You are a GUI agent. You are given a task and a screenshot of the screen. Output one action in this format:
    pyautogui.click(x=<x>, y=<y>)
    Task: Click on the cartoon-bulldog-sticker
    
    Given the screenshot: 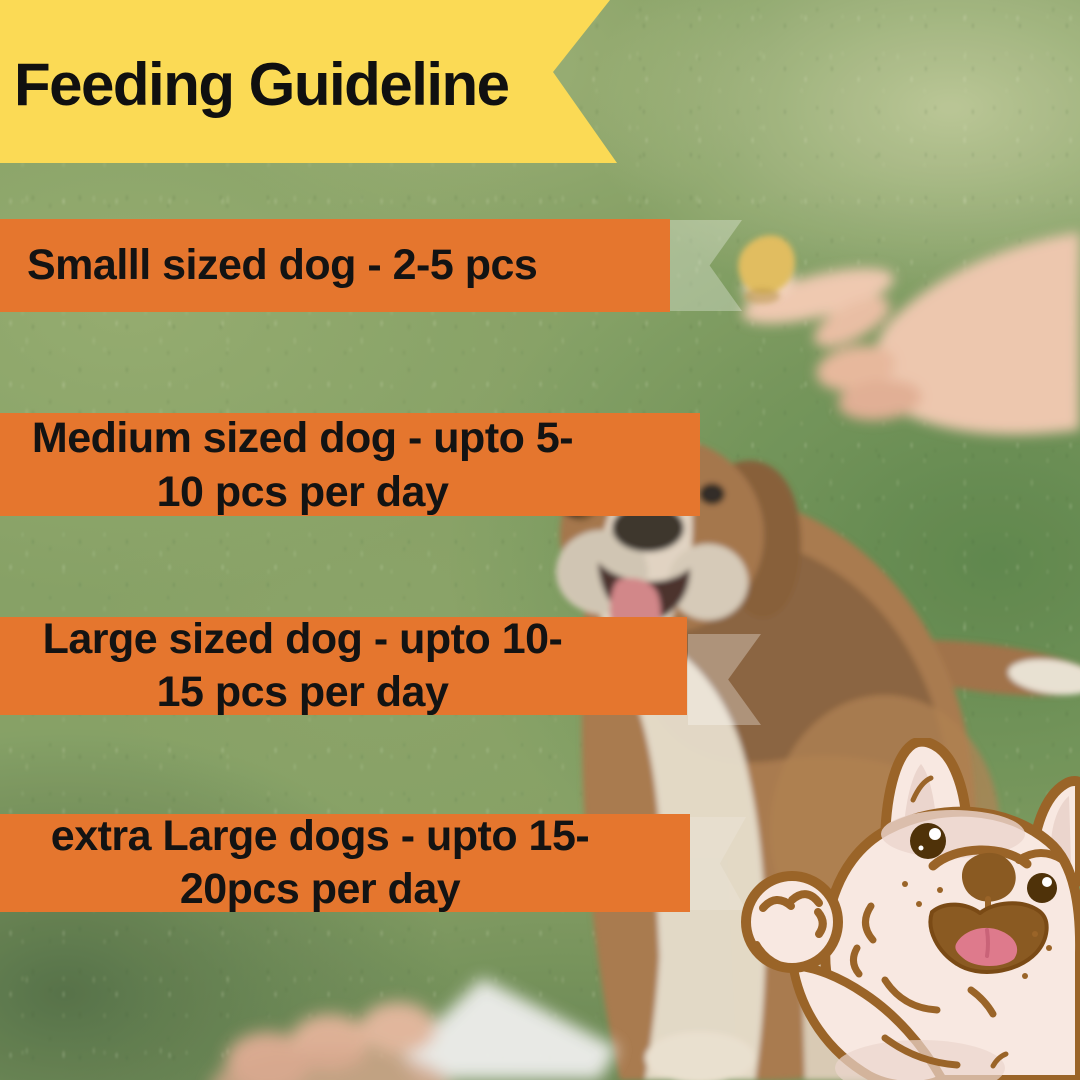 What is the action you would take?
    pyautogui.click(x=910, y=909)
    